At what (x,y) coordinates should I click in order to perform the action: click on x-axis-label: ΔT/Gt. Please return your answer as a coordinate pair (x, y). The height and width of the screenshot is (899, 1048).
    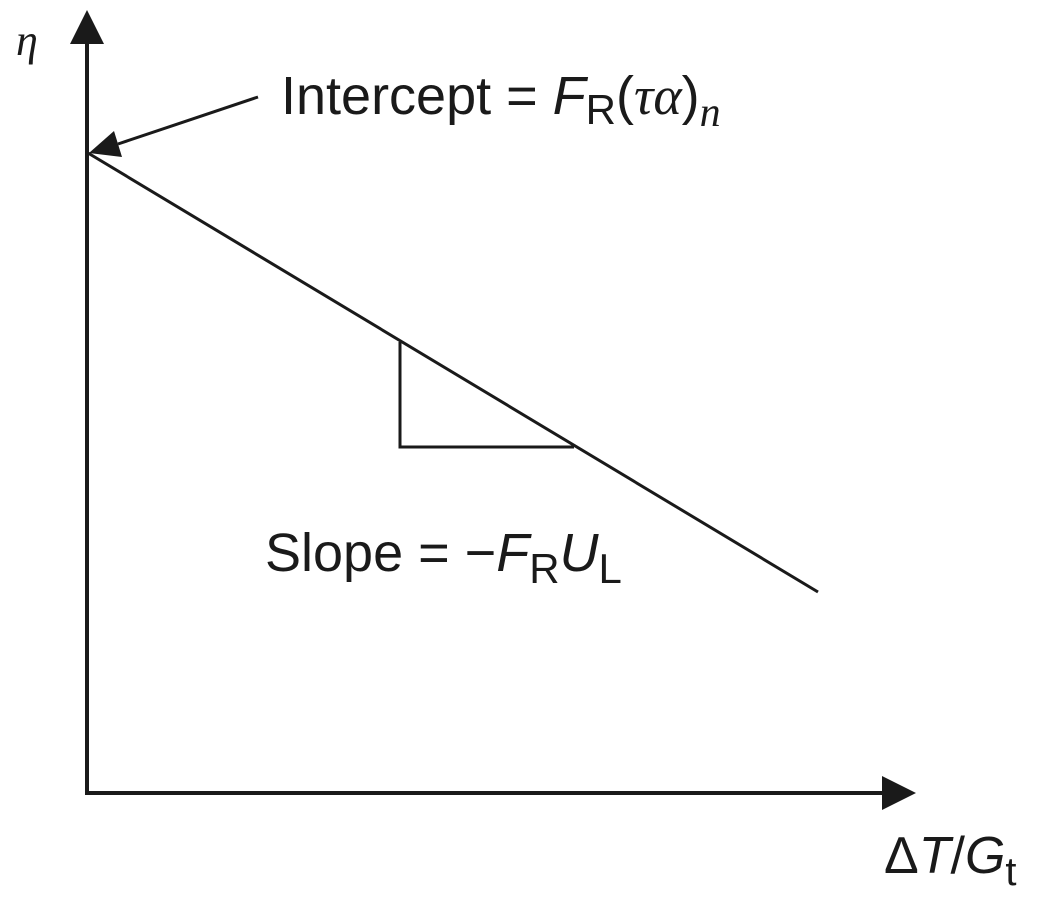
    Looking at the image, I should click on (950, 860).